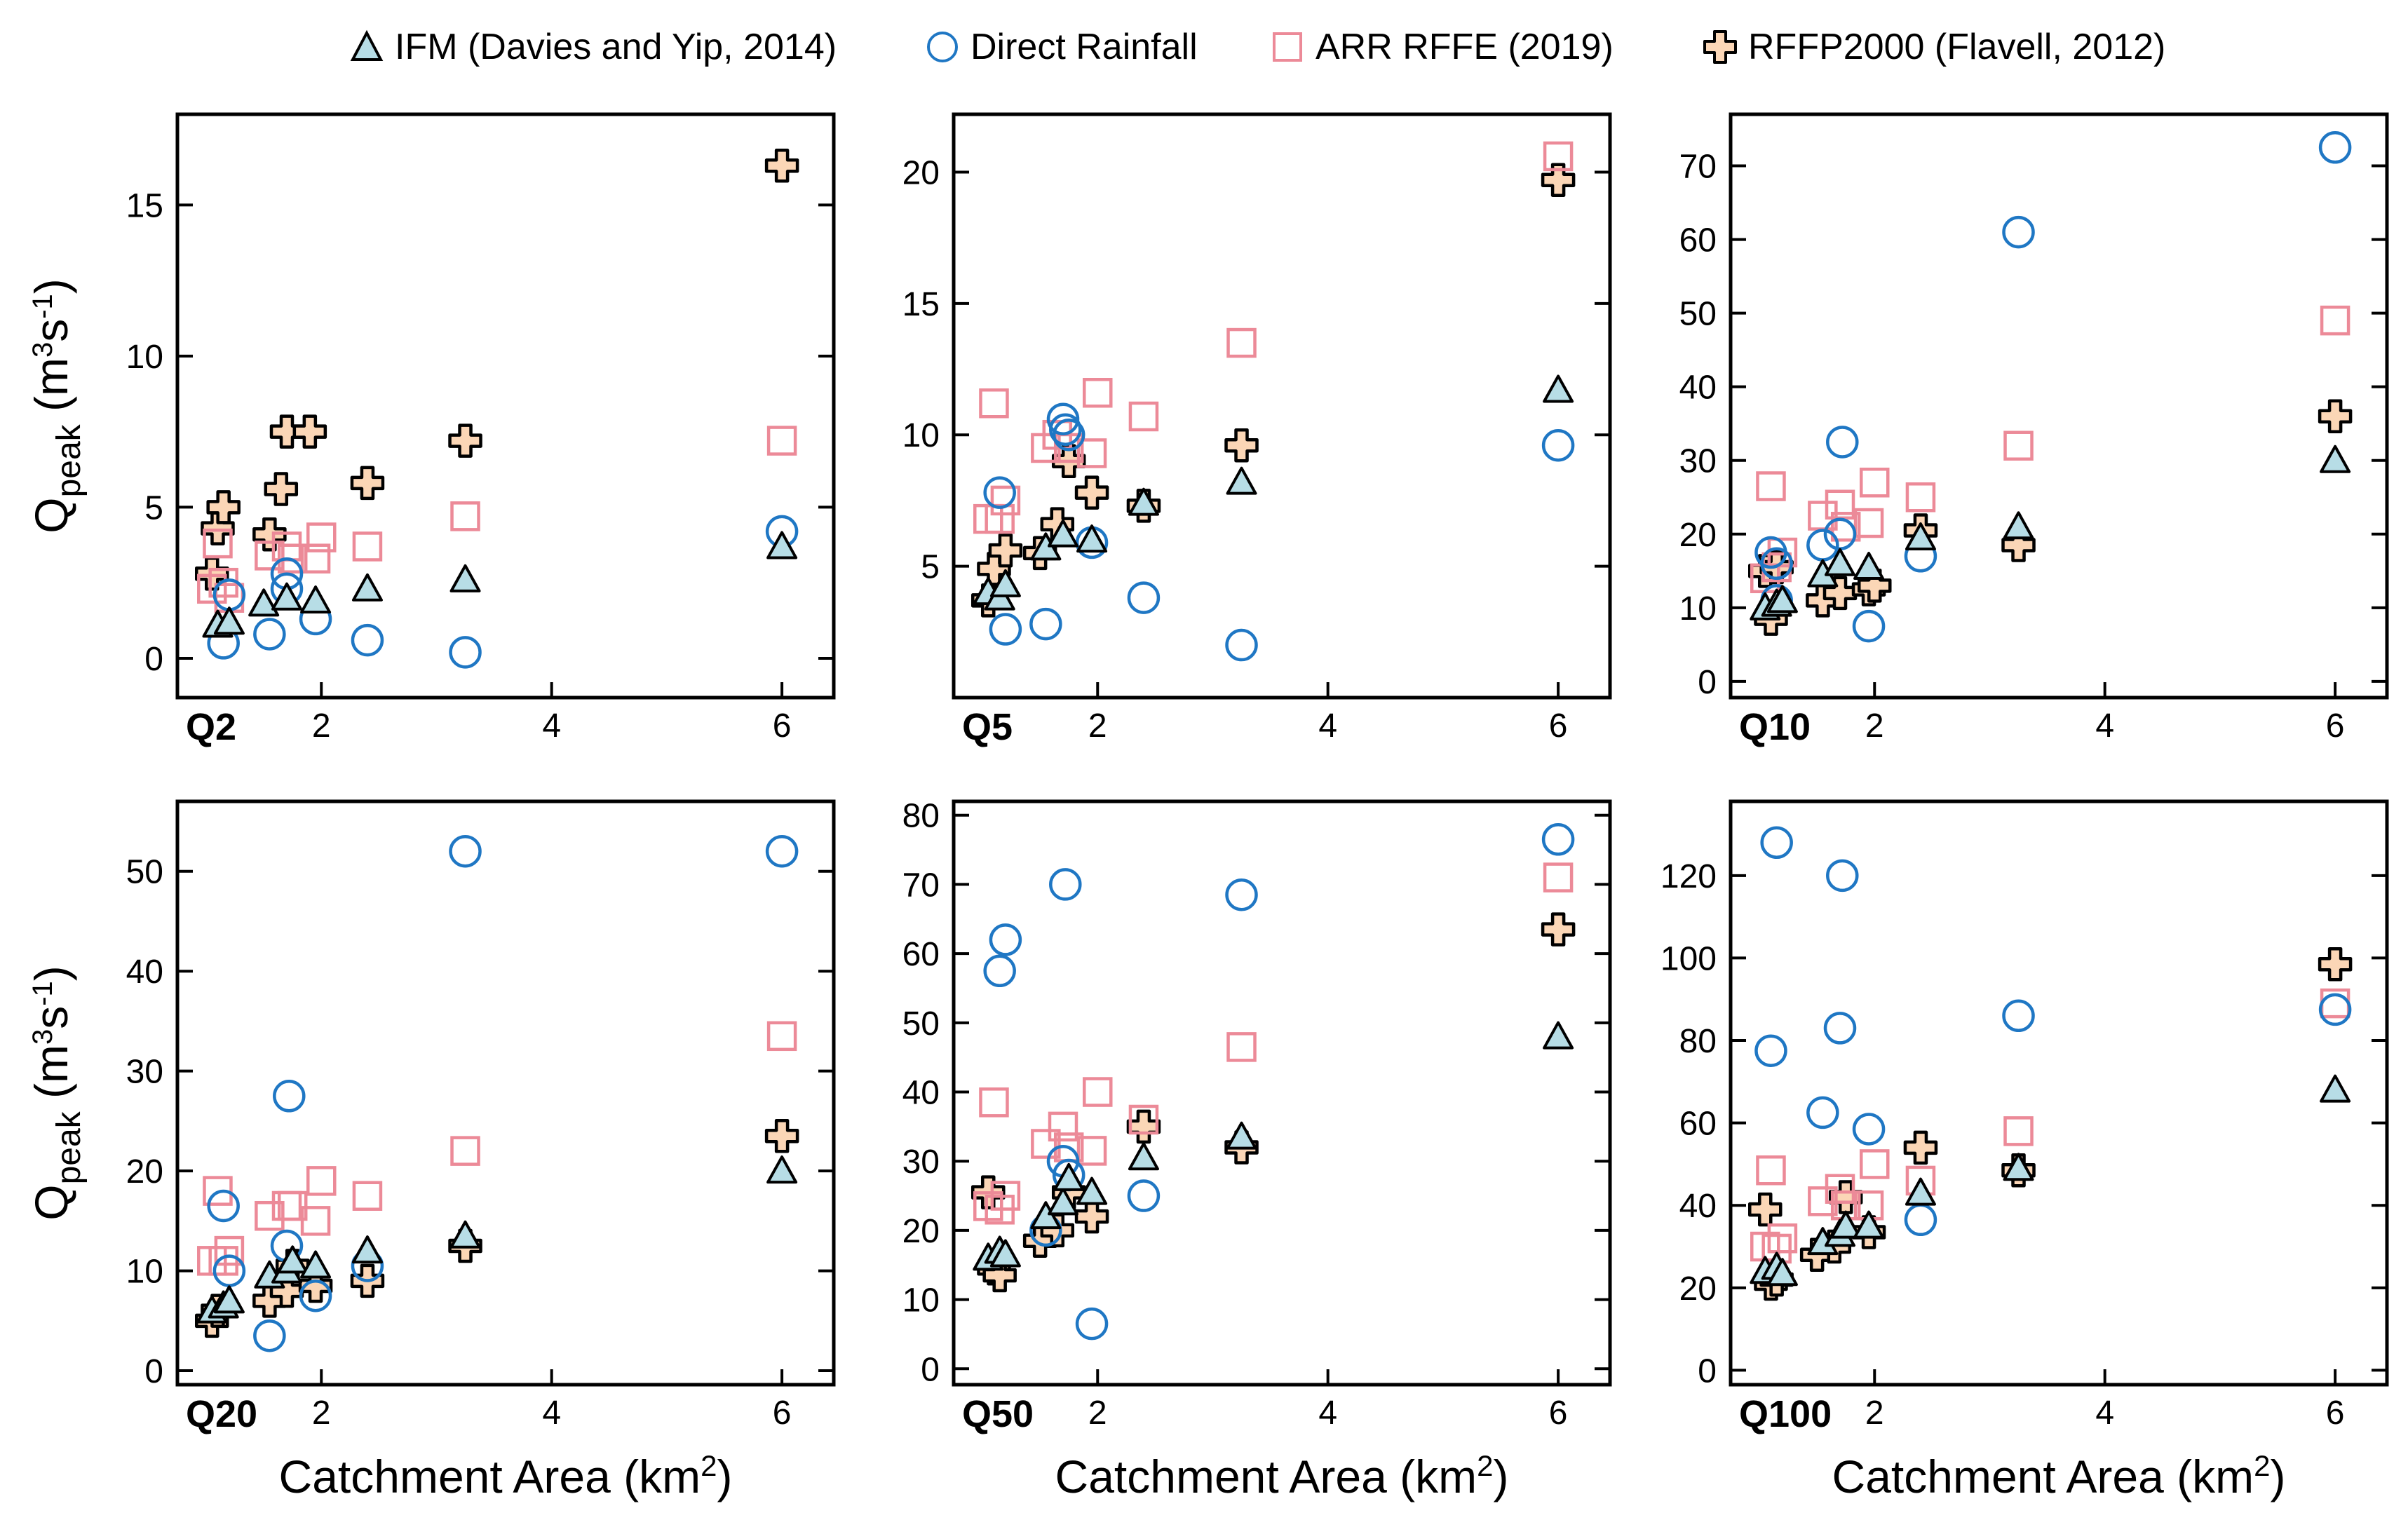  What do you see at coordinates (921, 304) in the screenshot?
I see `y-tick-label: 15` at bounding box center [921, 304].